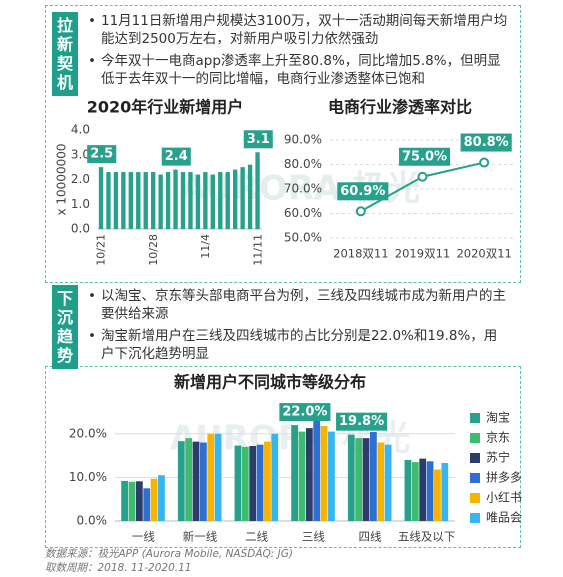  Describe the element at coordinates (80, 229) in the screenshot. I see `y-tick-label: 0.0` at that location.